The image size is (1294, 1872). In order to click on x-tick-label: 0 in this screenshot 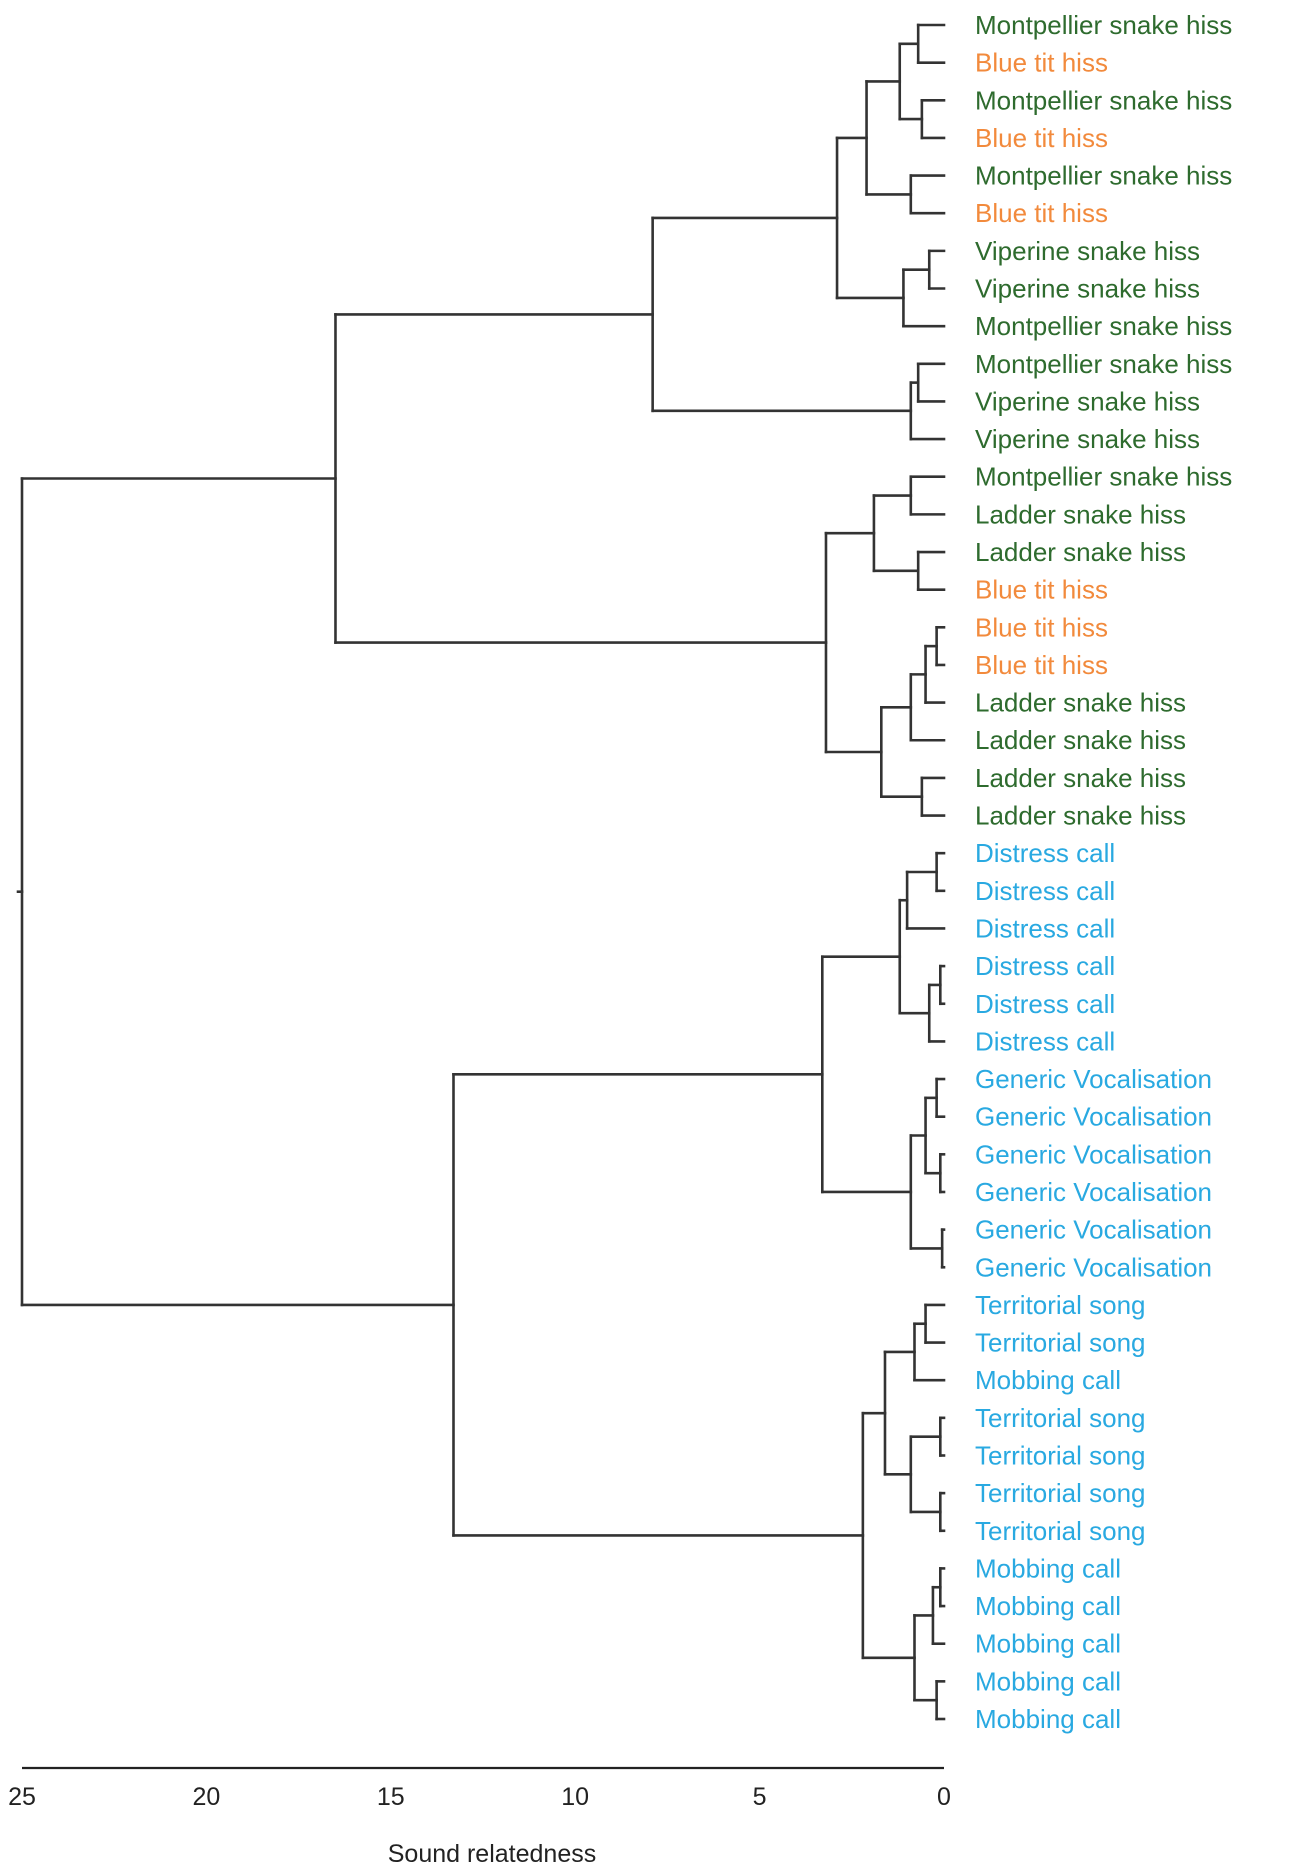, I will do `click(944, 1797)`.